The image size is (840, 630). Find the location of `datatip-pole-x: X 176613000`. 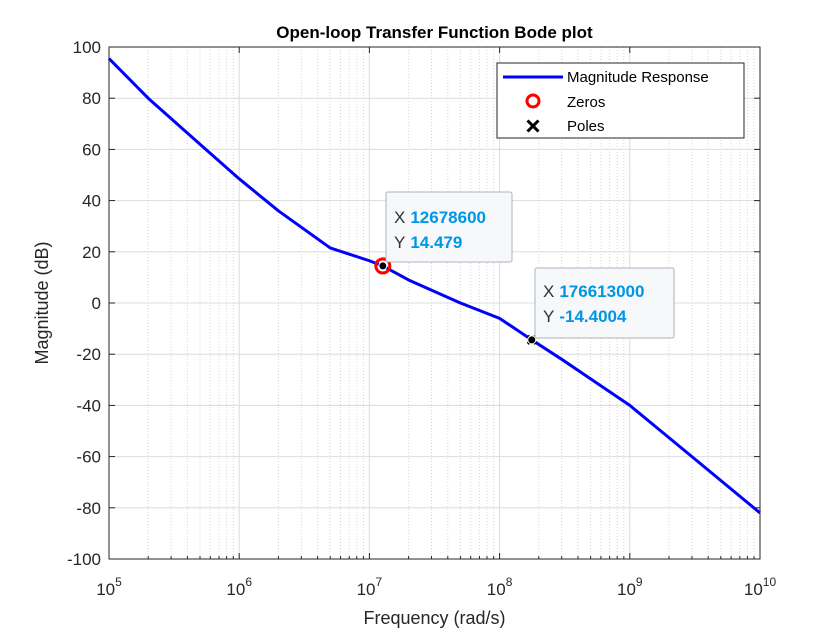

datatip-pole-x: X 176613000 is located at coordinates (593, 291).